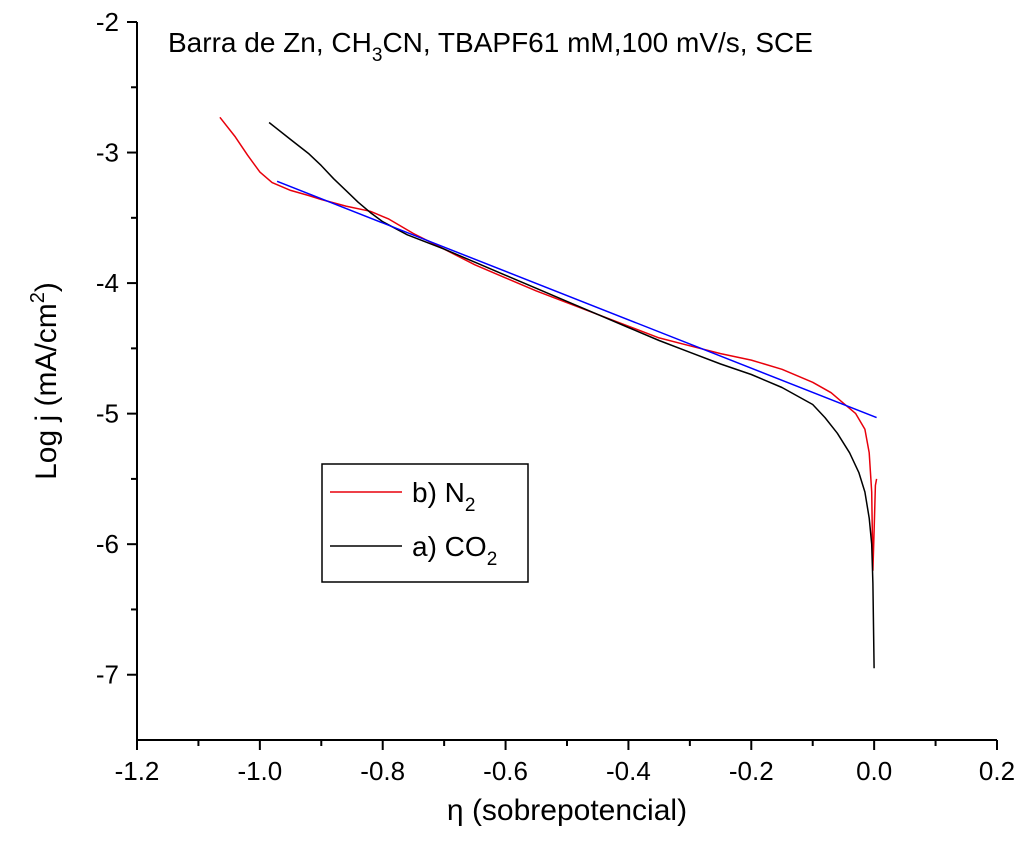 The height and width of the screenshot is (854, 1024). Describe the element at coordinates (107, 675) in the screenshot. I see `y-tick-label: -7` at that location.